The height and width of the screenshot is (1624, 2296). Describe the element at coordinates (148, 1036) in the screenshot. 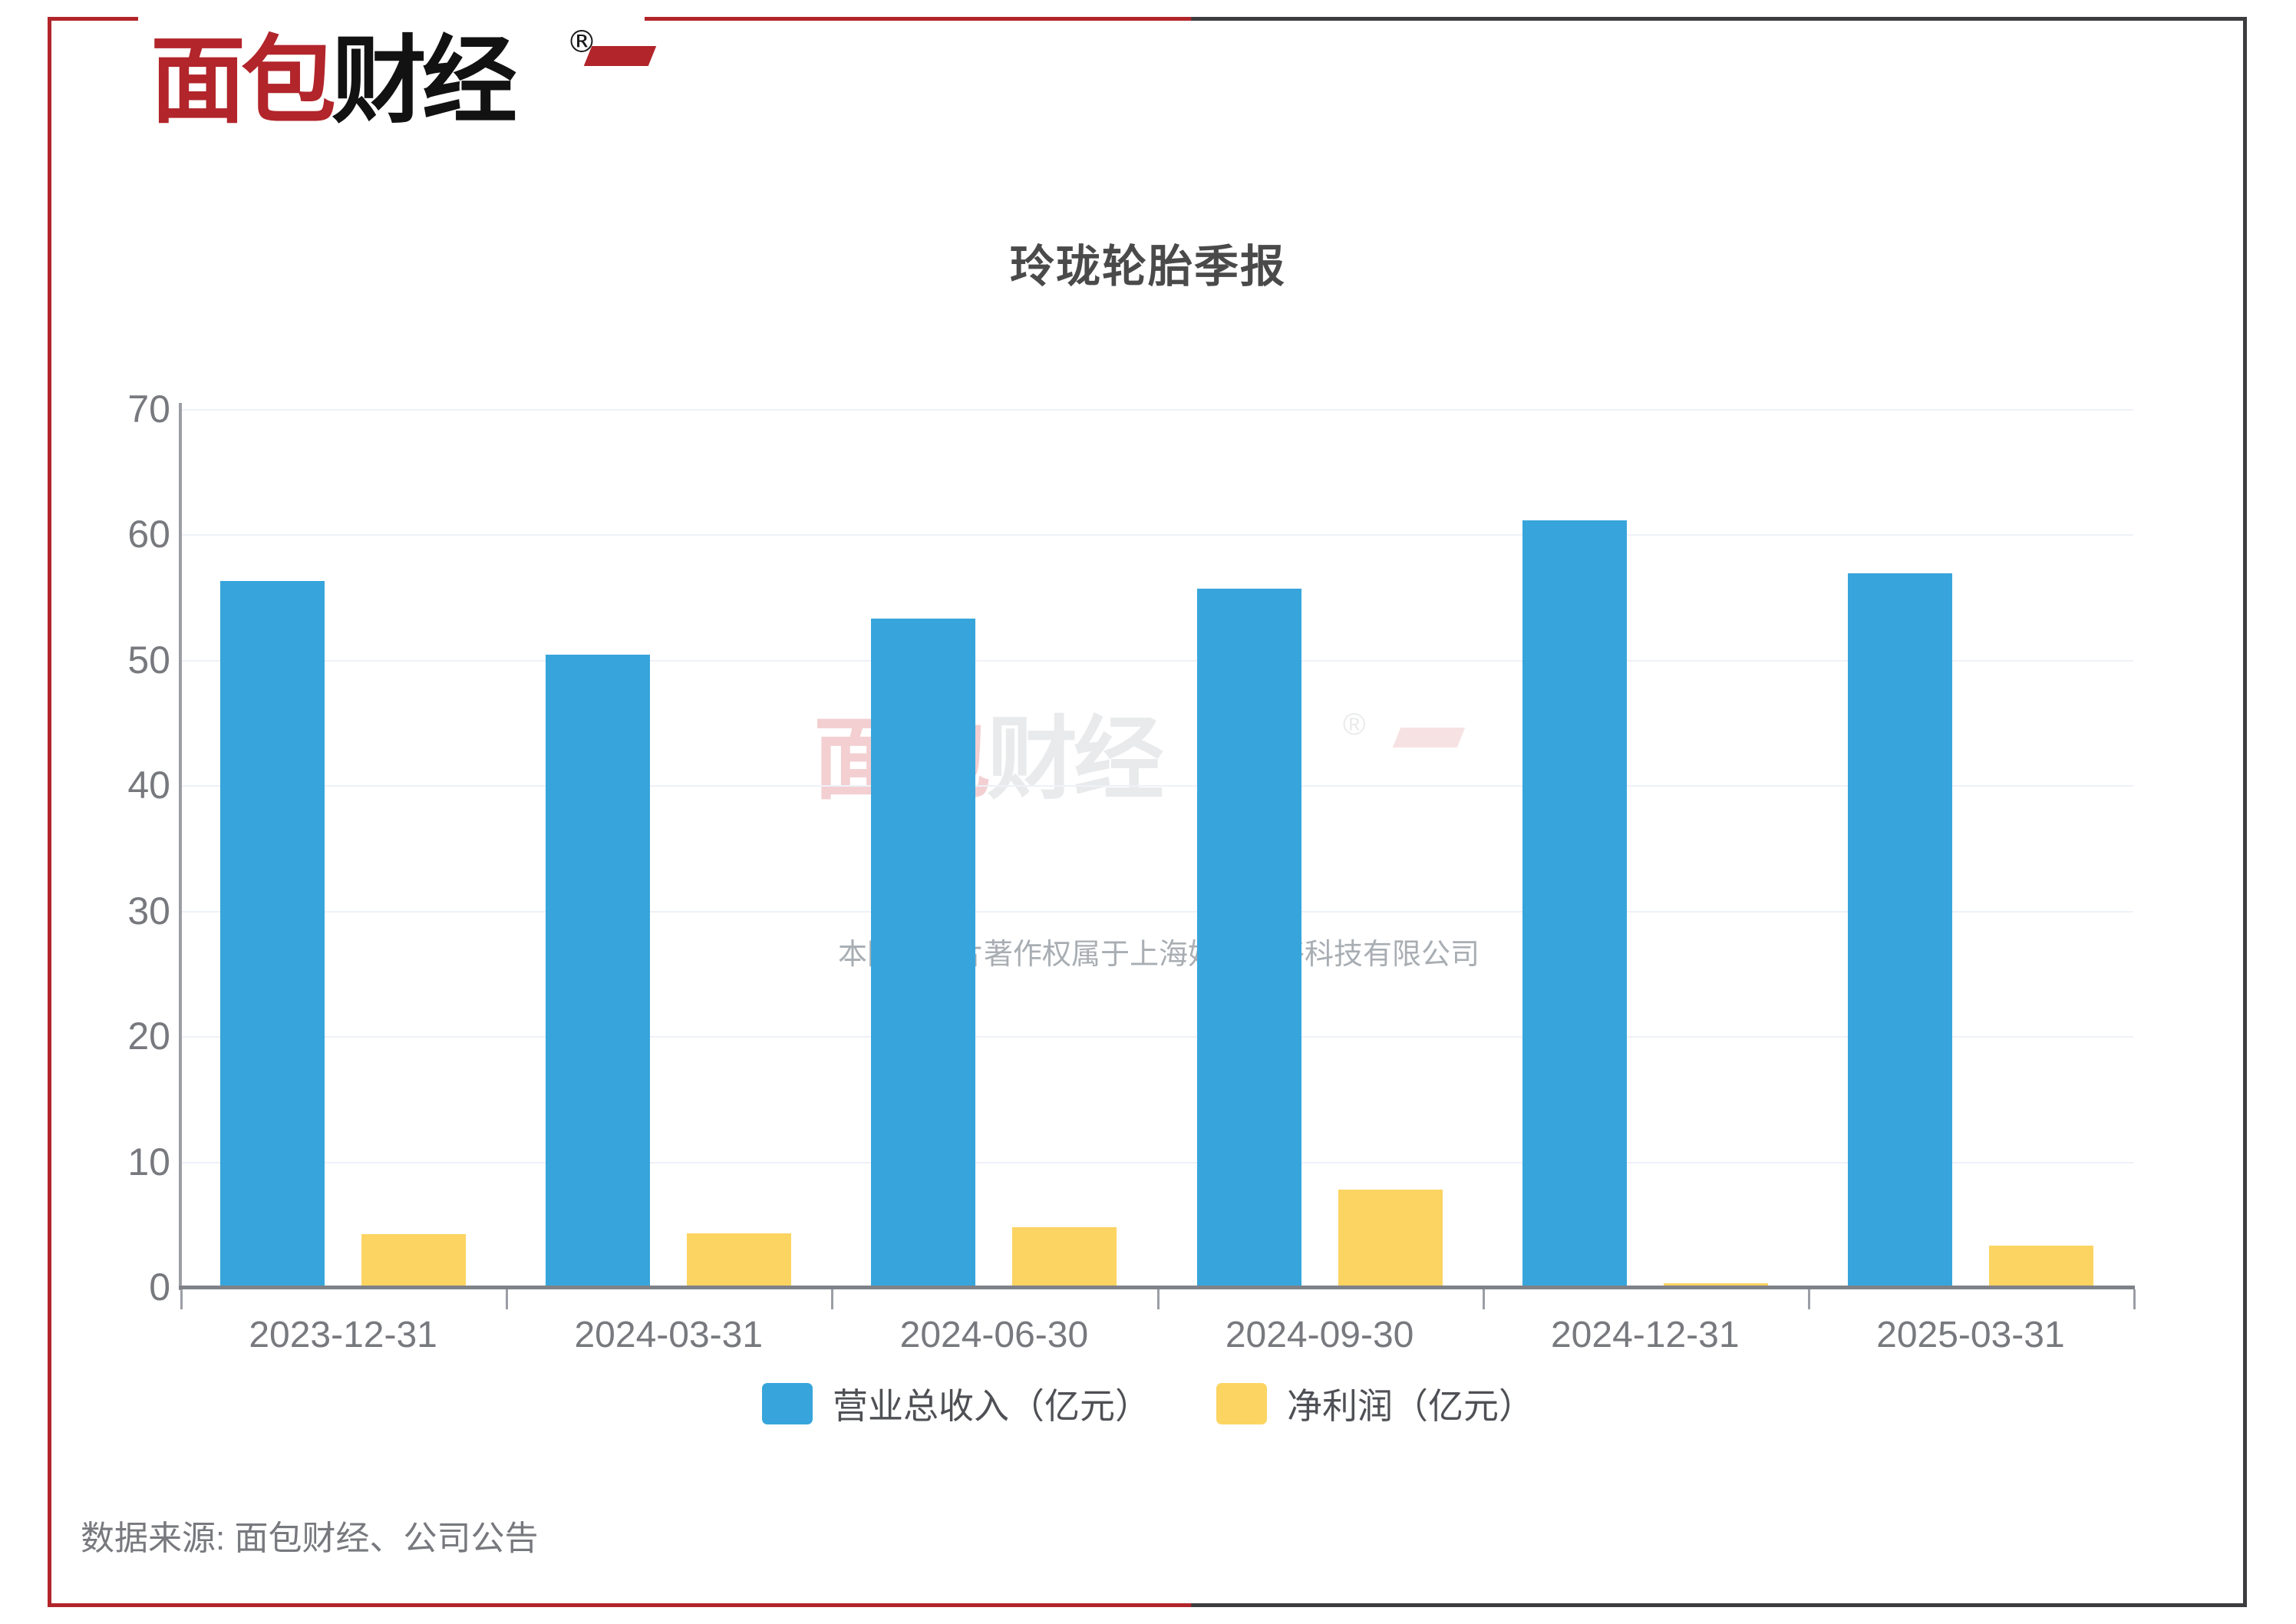

I see `y-axis-tick-label: 20` at that location.